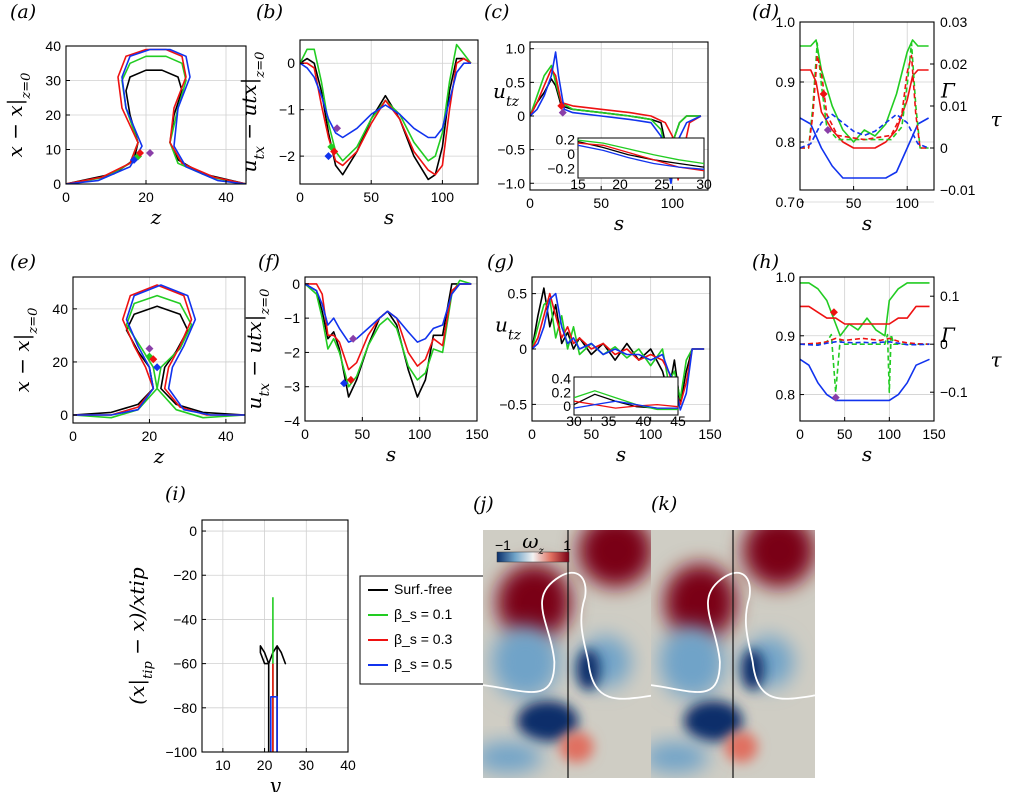  Describe the element at coordinates (662, 184) in the screenshot. I see `inset-x-tick-label: 25` at that location.